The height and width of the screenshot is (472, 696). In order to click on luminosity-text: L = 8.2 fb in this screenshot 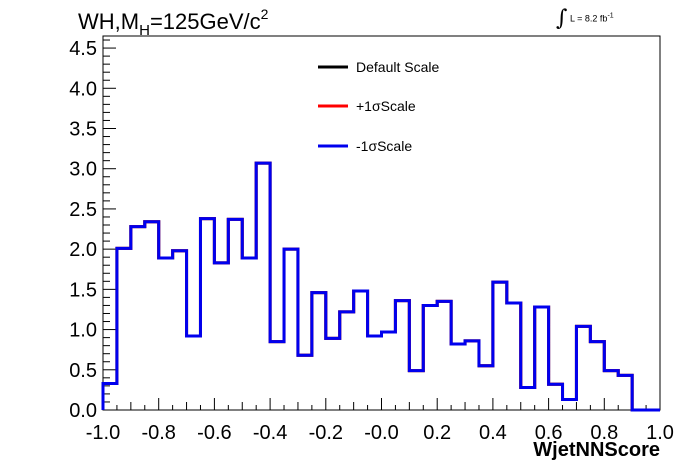, I will do `click(588, 18)`.